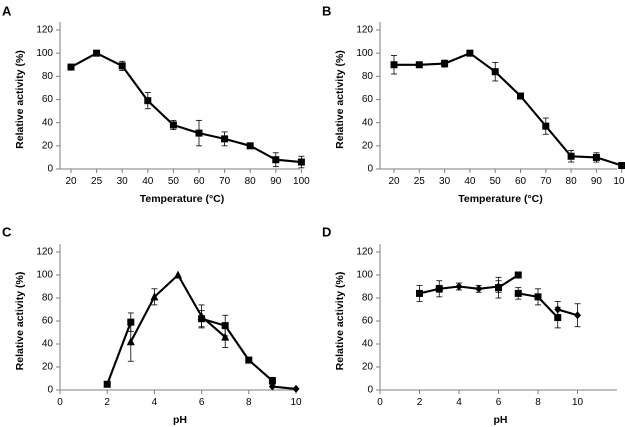 The image size is (625, 427). What do you see at coordinates (7, 10) in the screenshot?
I see `panel-letter: A` at bounding box center [7, 10].